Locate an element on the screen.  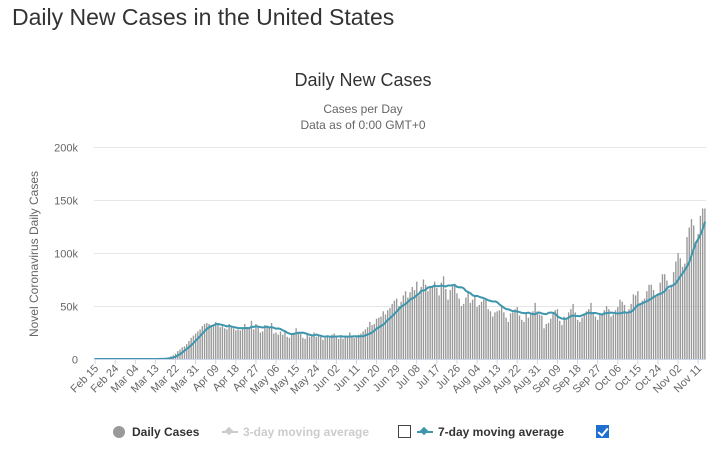
y-axis-title: Novel Coronavirus Daily Cases is located at coordinates (34, 254).